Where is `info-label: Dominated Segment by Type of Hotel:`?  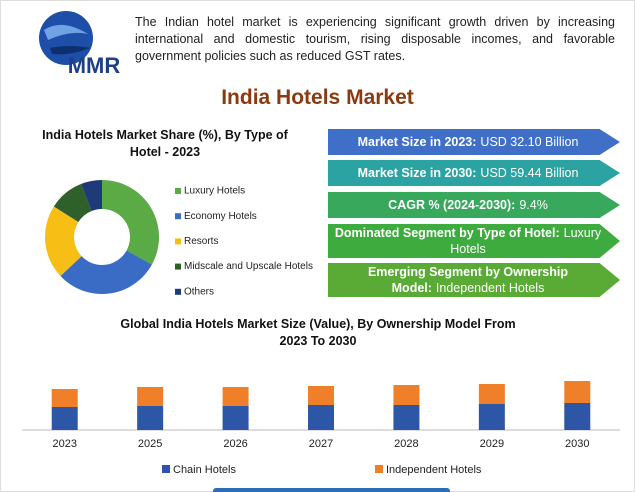 info-label: Dominated Segment by Type of Hotel: is located at coordinates (447, 233).